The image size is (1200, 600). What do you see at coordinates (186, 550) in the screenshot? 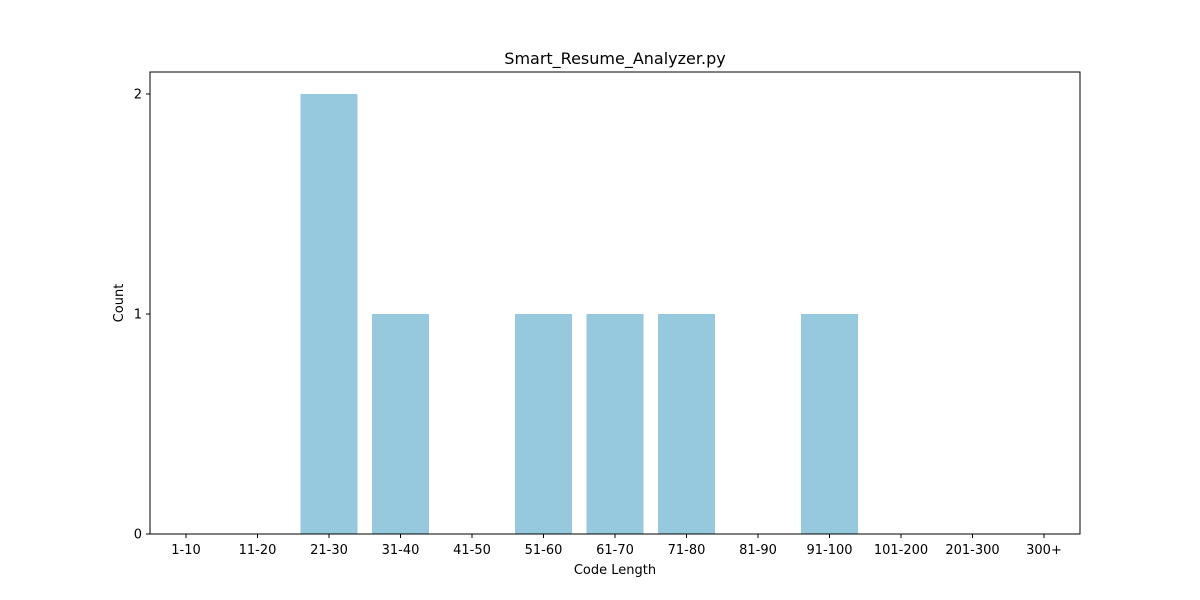
I see `x-tick-label: 1-10` at bounding box center [186, 550].